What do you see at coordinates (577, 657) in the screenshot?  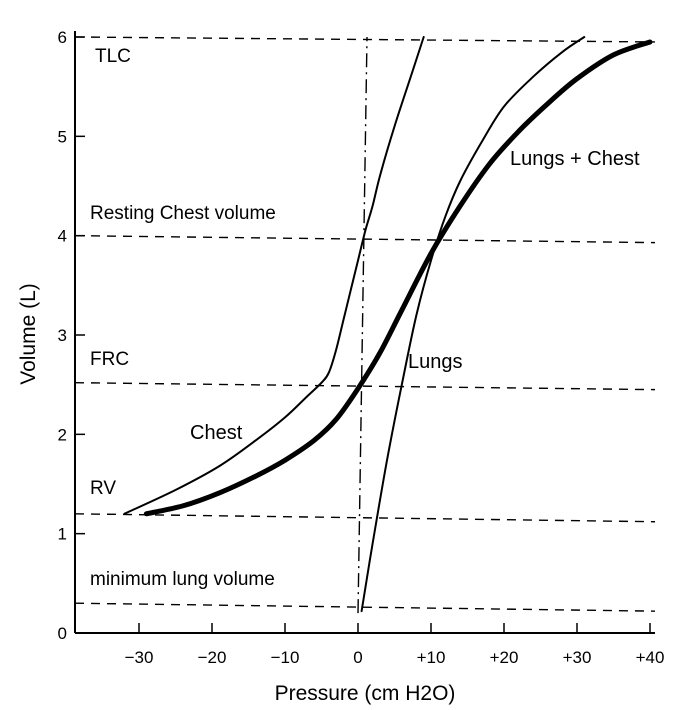 I see `x-tick-label: +30` at bounding box center [577, 657].